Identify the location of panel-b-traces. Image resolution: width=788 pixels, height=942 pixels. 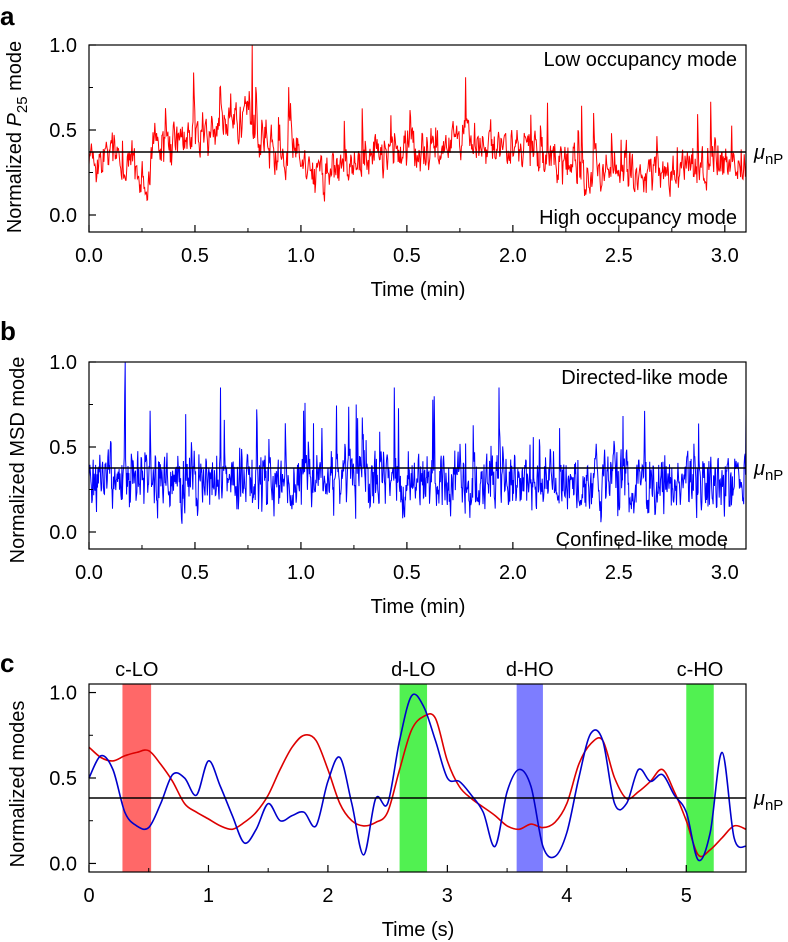
(417, 442).